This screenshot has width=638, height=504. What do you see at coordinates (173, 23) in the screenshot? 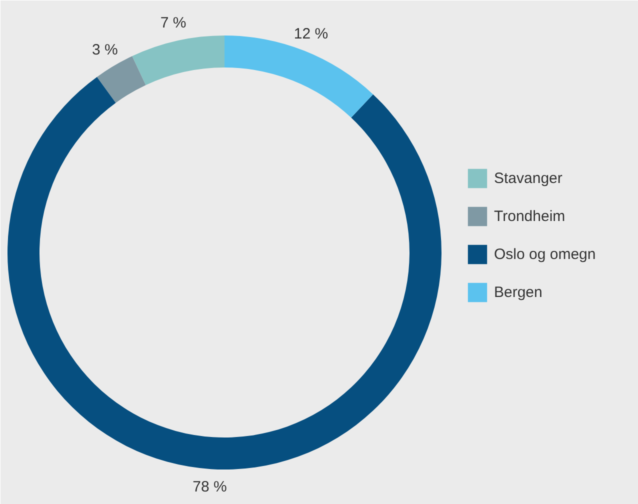
I see `data-label: 7 %` at bounding box center [173, 23].